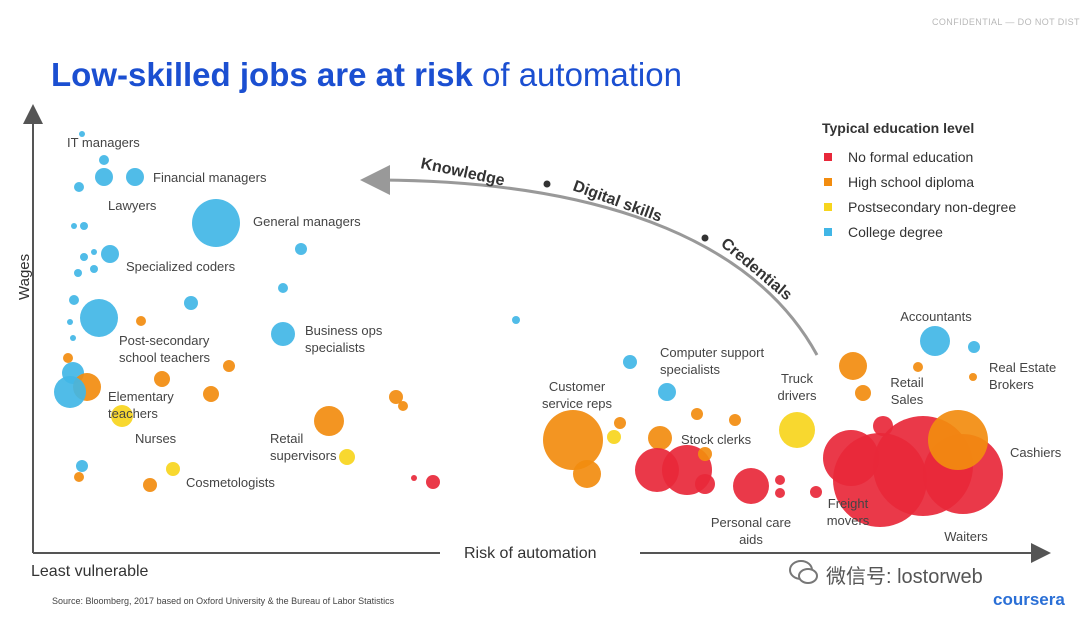  Describe the element at coordinates (164, 340) in the screenshot. I see `data-label: Post-secondary` at that location.